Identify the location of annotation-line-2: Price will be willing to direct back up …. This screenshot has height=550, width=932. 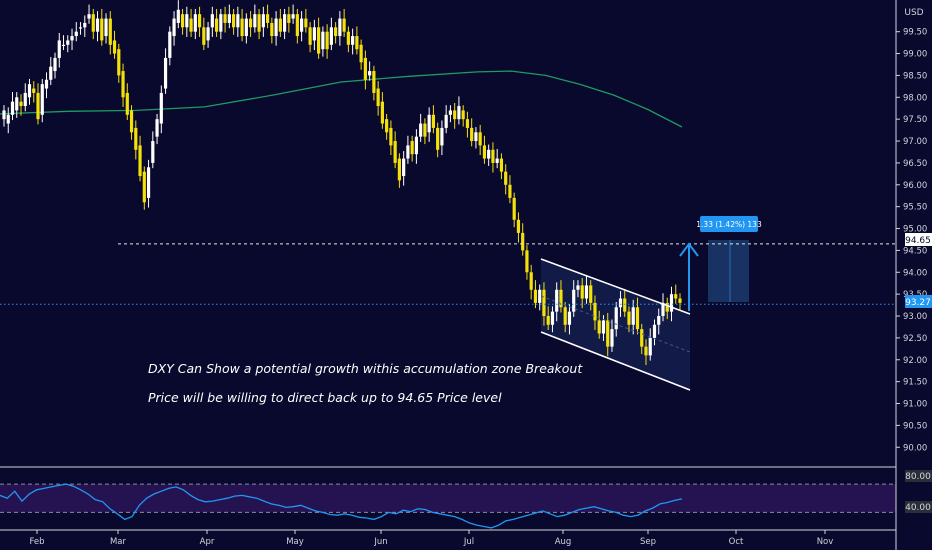
(325, 397).